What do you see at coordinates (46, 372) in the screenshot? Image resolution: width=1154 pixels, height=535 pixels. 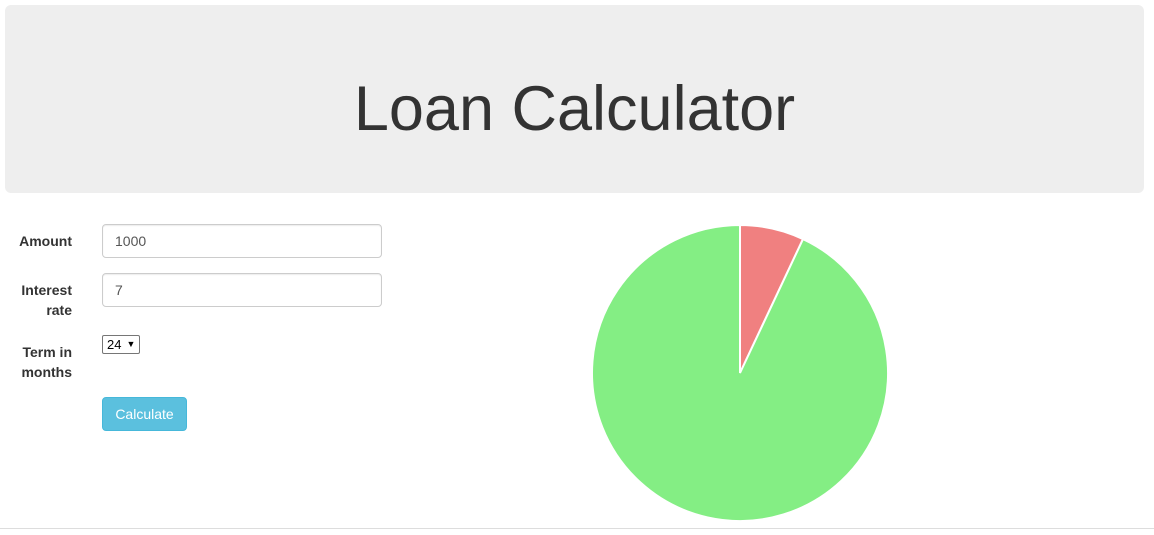 I see `term-label-line2: months` at bounding box center [46, 372].